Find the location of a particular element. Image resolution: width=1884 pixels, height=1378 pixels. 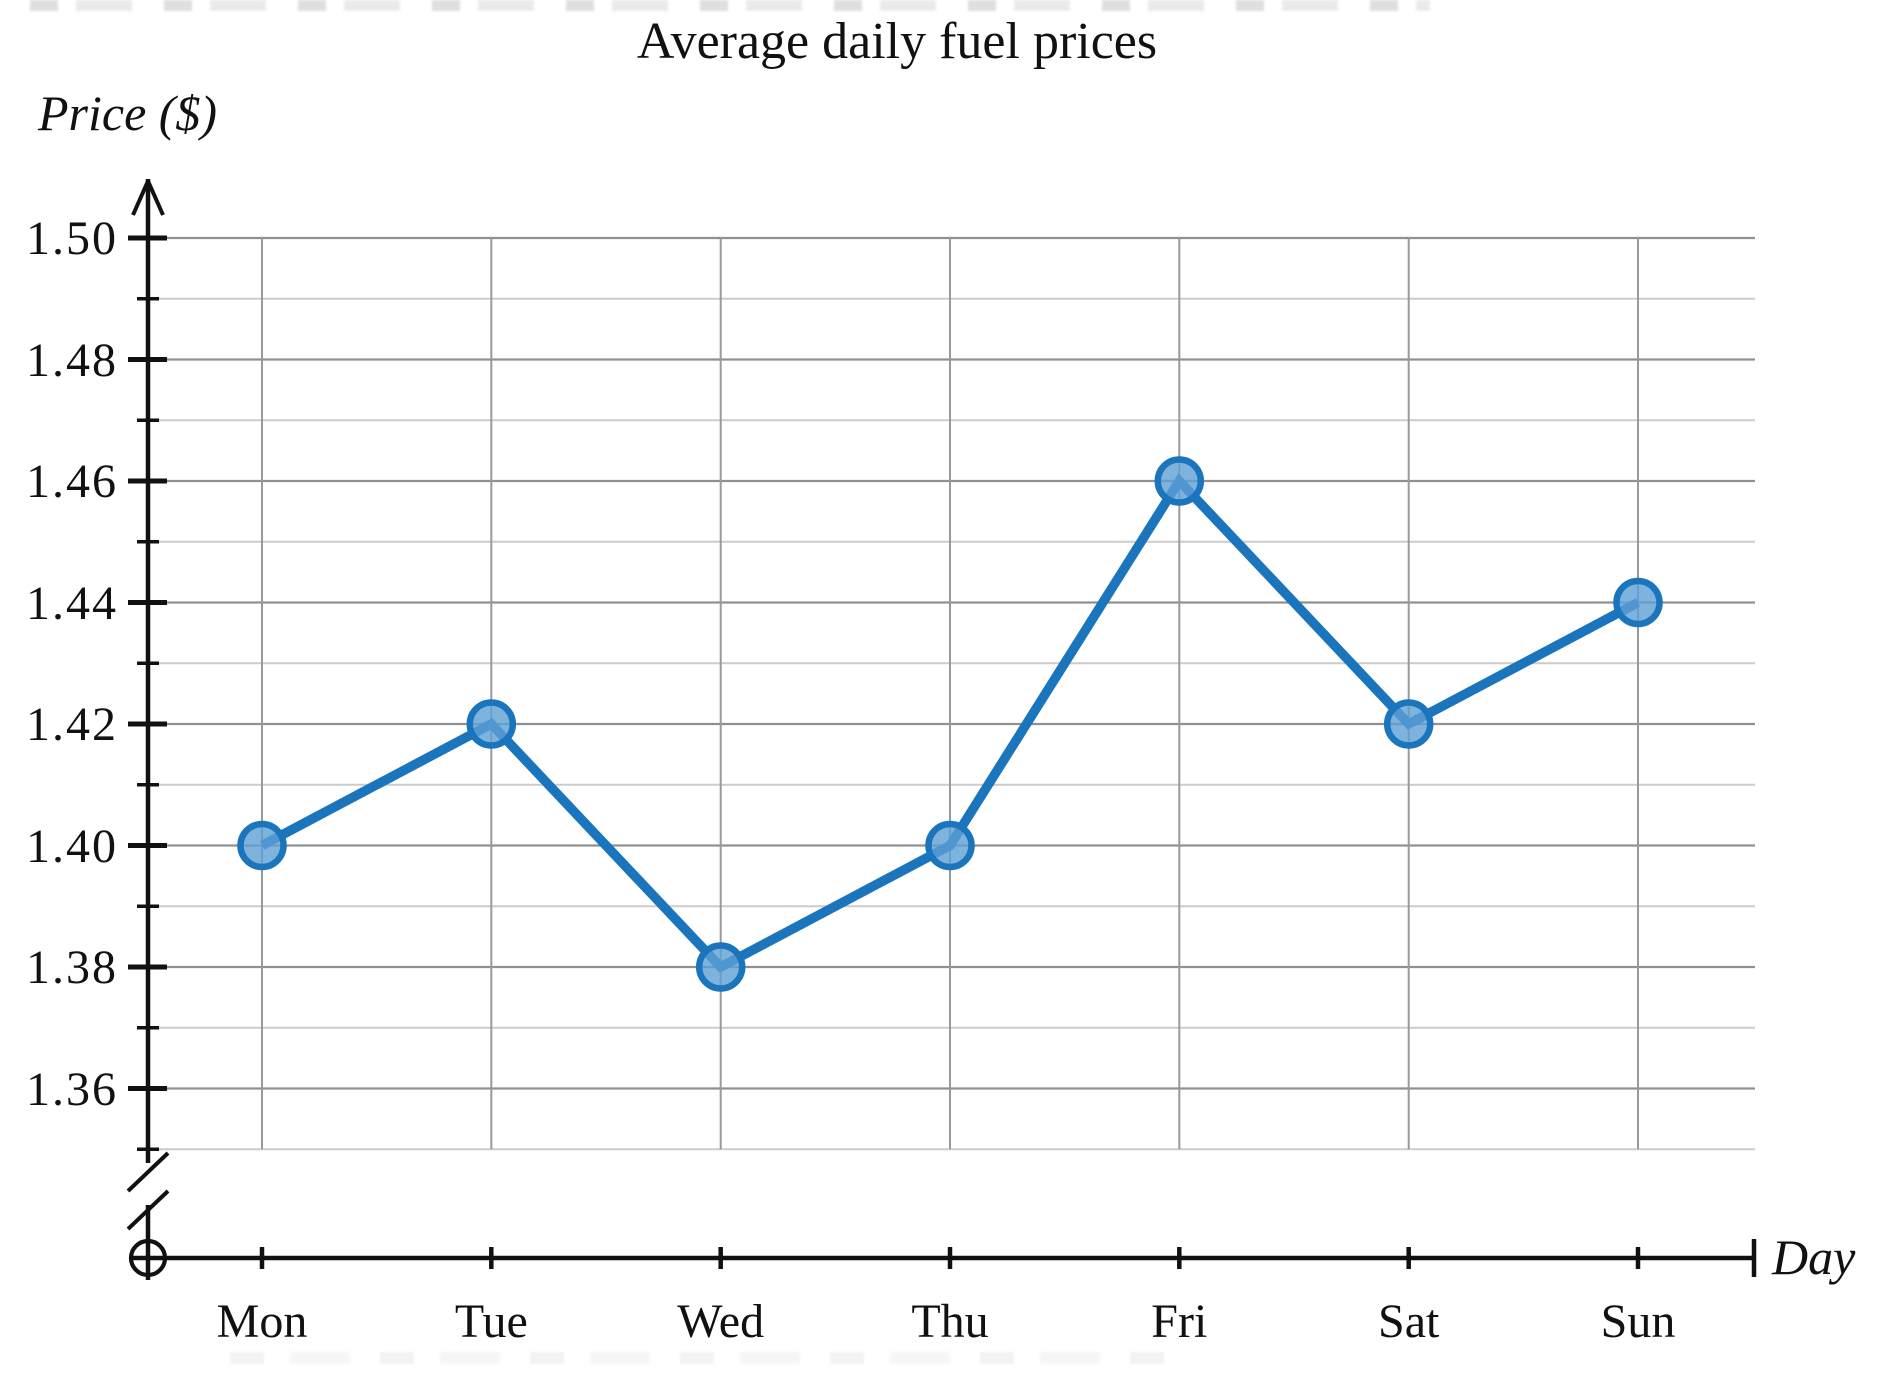

axis-break-slash is located at coordinates (148, 1172).